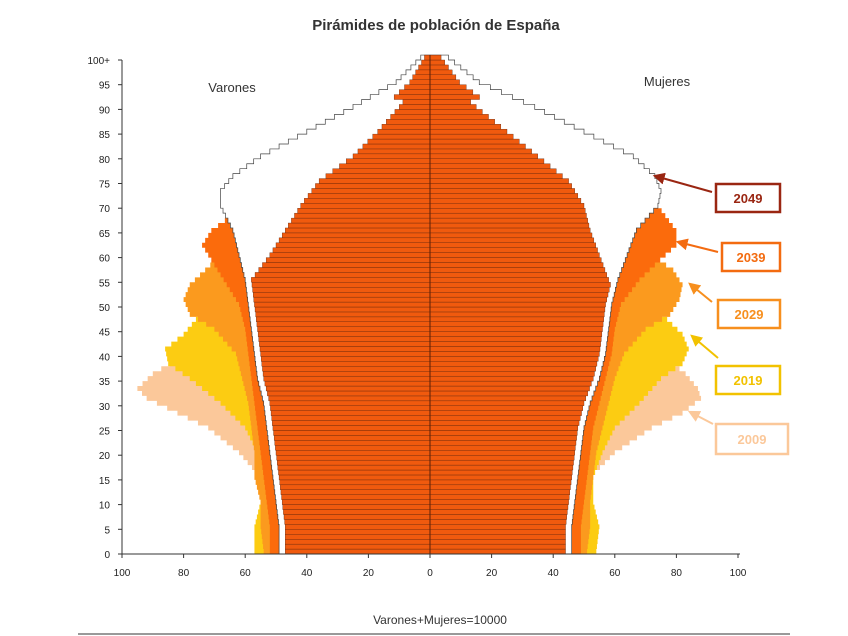  I want to click on y-tick-label: 80, so click(105, 160).